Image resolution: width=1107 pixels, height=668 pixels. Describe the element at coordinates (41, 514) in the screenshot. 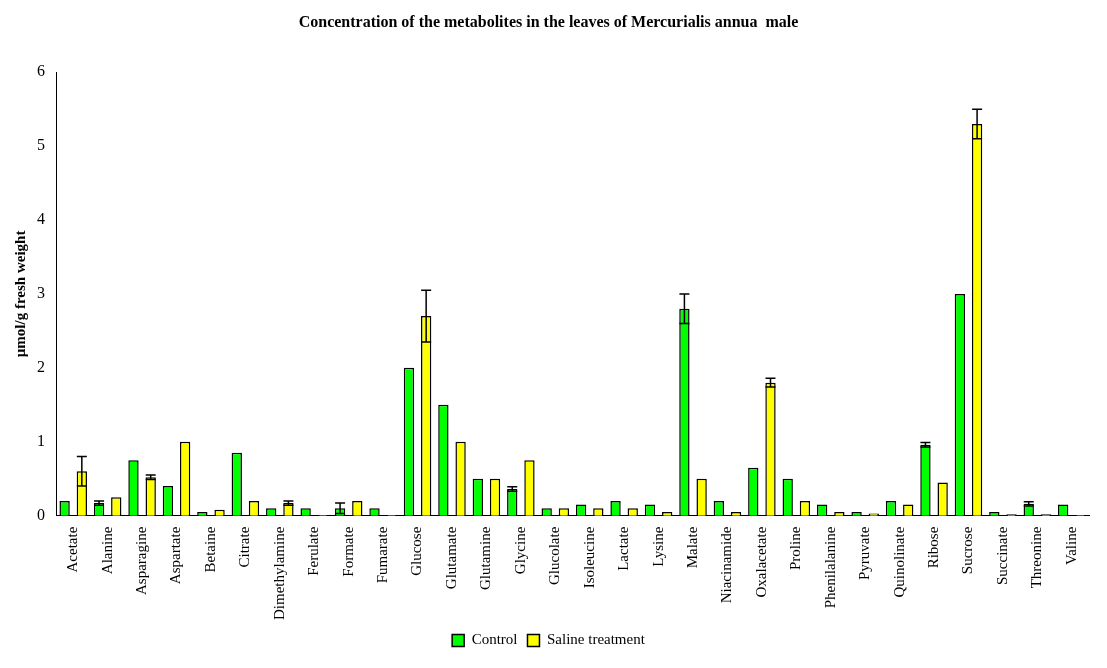

I see `y-tick-label: 0` at that location.